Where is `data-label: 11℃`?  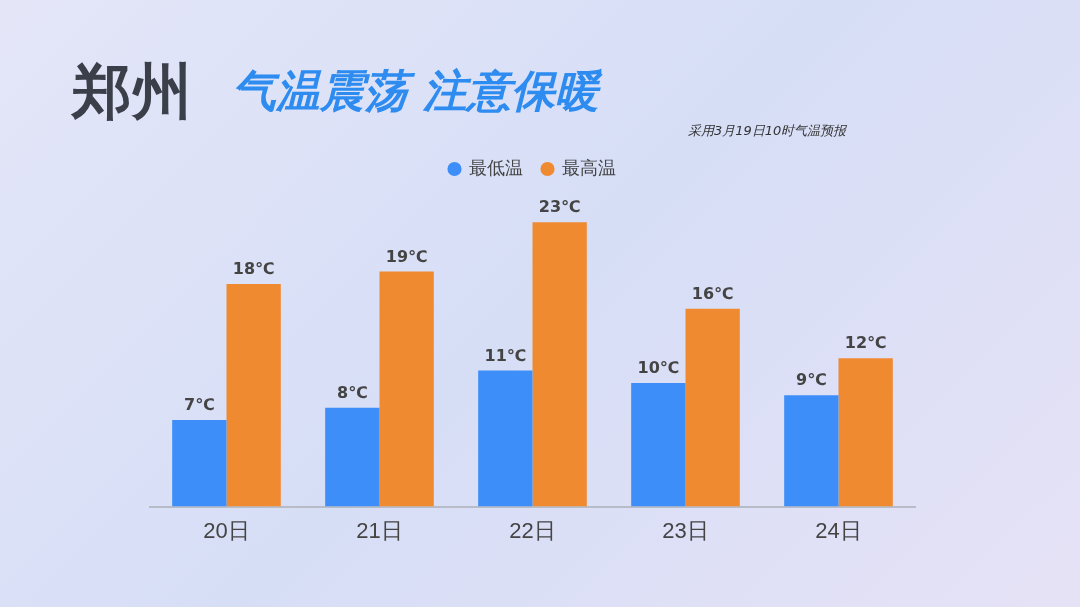 data-label: 11℃ is located at coordinates (505, 355).